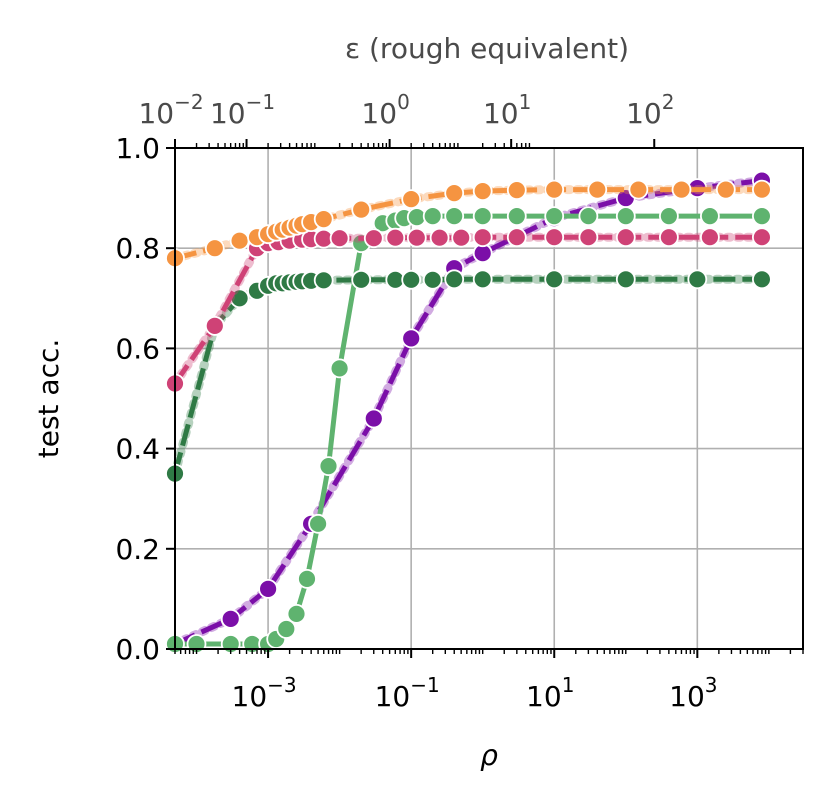 The image size is (832, 805). What do you see at coordinates (407, 693) in the screenshot?
I see `x-tick-label: 10⁻¹` at bounding box center [407, 693].